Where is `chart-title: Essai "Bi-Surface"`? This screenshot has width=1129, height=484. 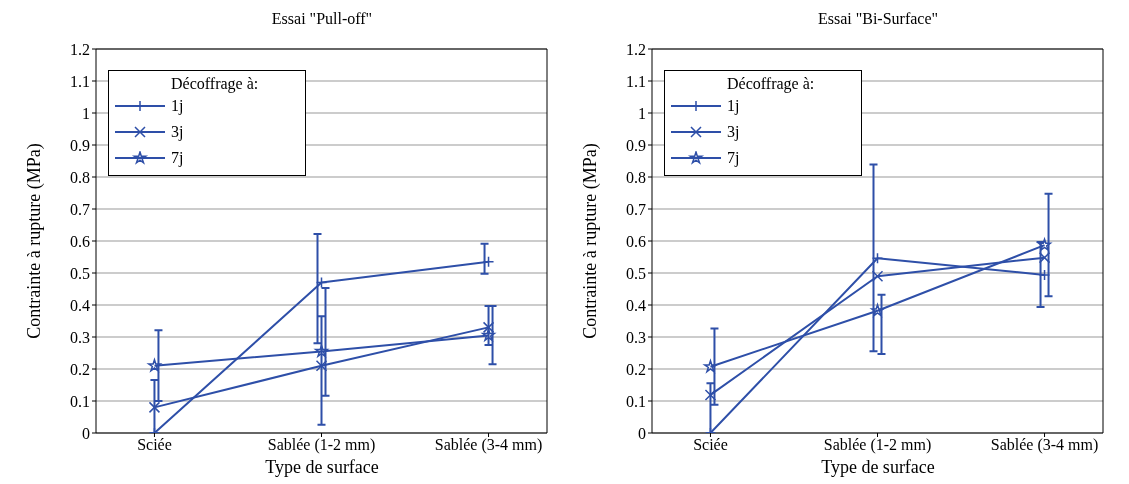
chart-title: Essai "Bi-Surface" is located at coordinates (878, 19).